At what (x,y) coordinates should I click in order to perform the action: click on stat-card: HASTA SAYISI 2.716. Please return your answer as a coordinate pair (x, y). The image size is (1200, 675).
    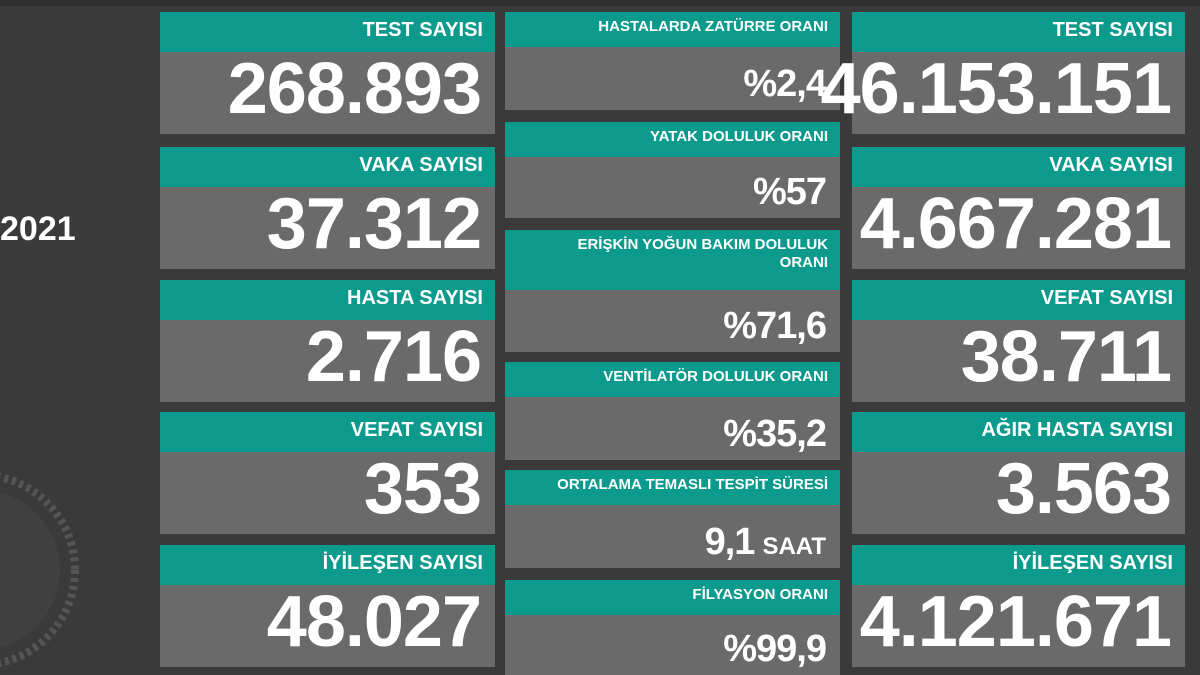
    Looking at the image, I should click on (327, 341).